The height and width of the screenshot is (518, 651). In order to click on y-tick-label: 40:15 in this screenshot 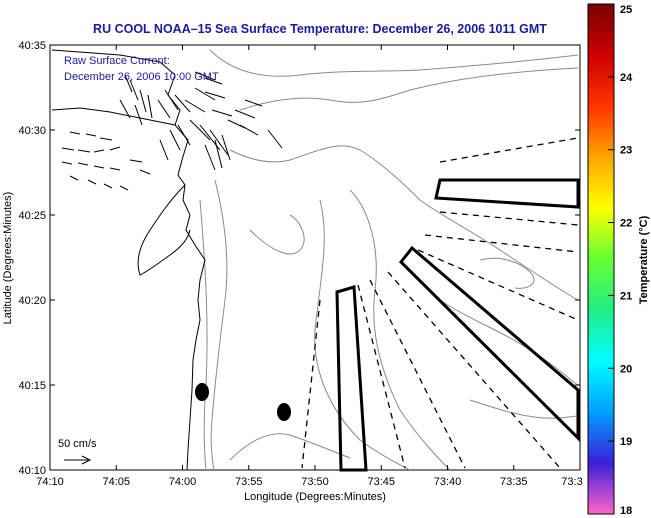, I will do `click(32, 386)`.